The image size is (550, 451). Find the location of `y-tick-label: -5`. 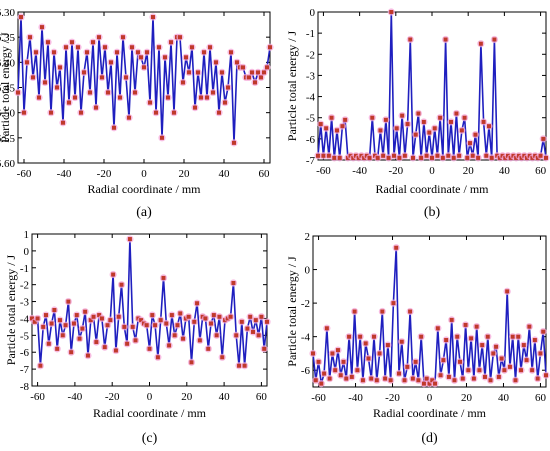

y-tick-label: -5 is located at coordinates (25, 336).